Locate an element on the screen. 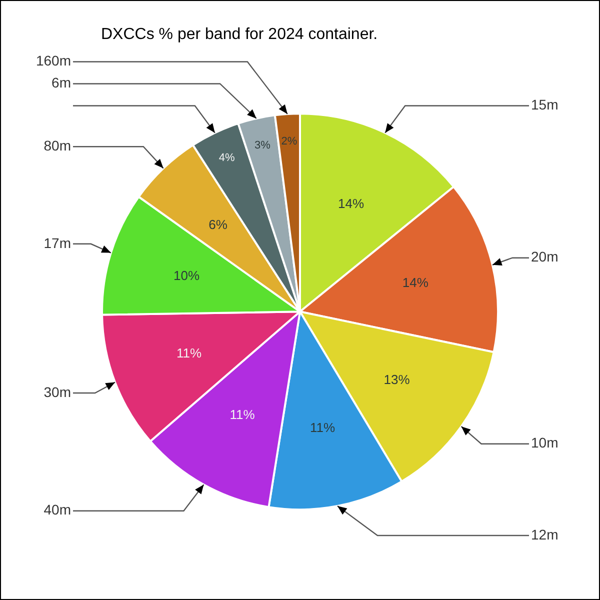 The image size is (600, 600). slice-label: 80m is located at coordinates (57, 145).